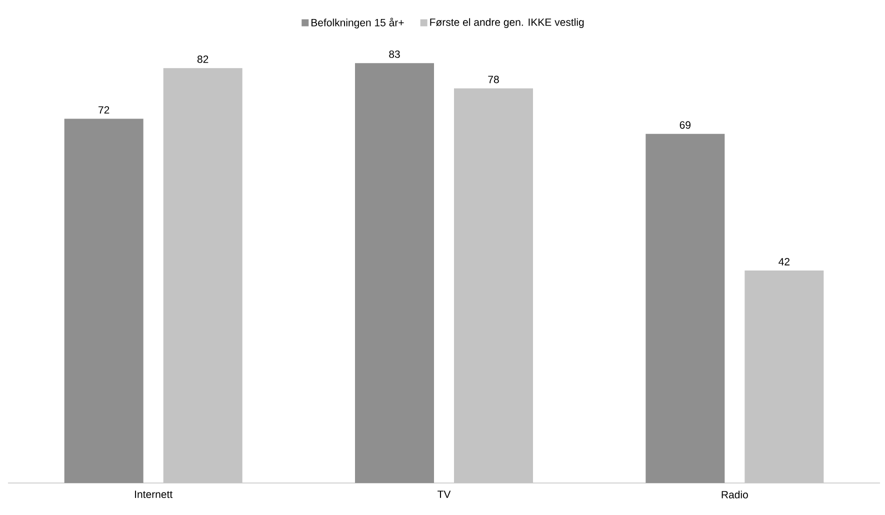 This screenshot has width=885, height=515. What do you see at coordinates (735, 494) in the screenshot?
I see `x-tick-label: Radio` at bounding box center [735, 494].